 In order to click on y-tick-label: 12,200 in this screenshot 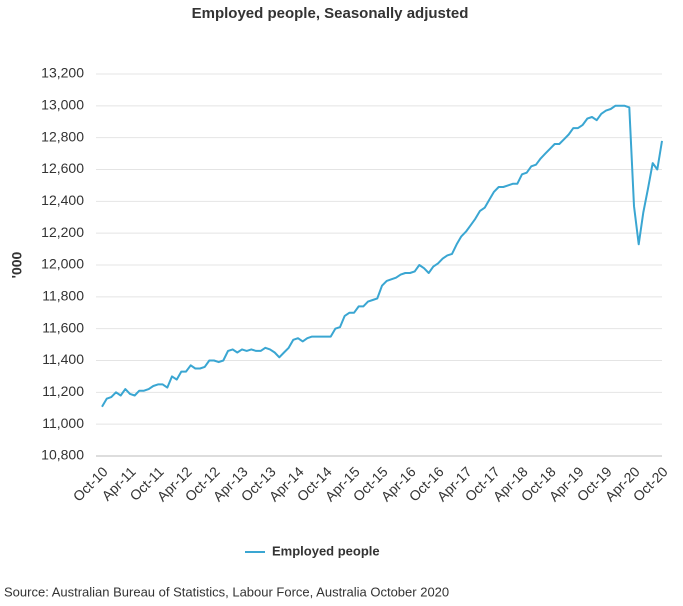, I will do `click(62, 232)`.